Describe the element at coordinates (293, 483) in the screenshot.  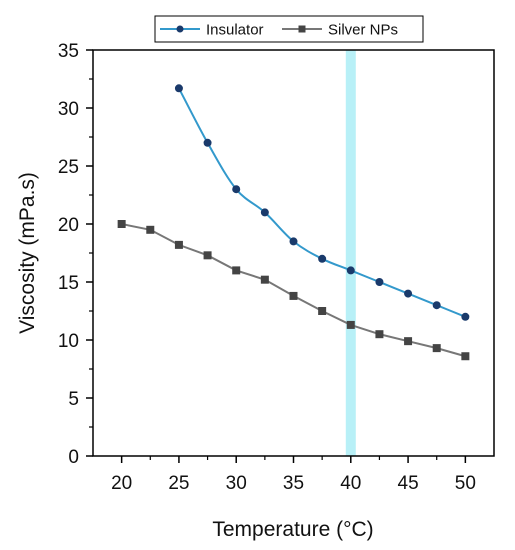
I see `x-tick-label: 35` at that location.